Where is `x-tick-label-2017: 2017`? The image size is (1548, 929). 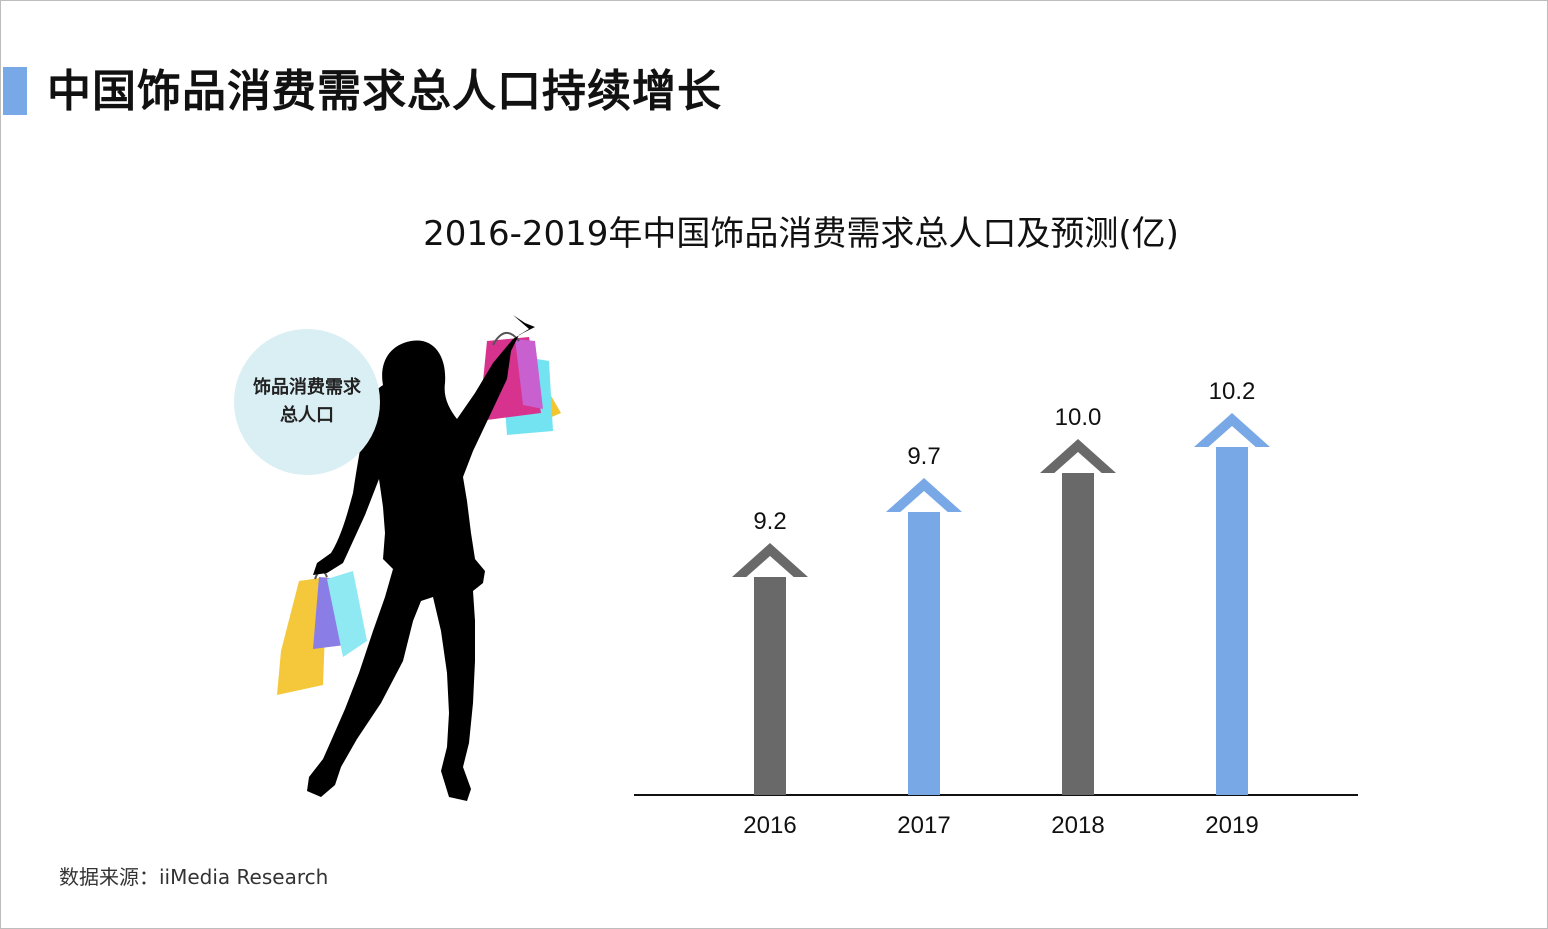
x-tick-label-2017: 2017 is located at coordinates (923, 825).